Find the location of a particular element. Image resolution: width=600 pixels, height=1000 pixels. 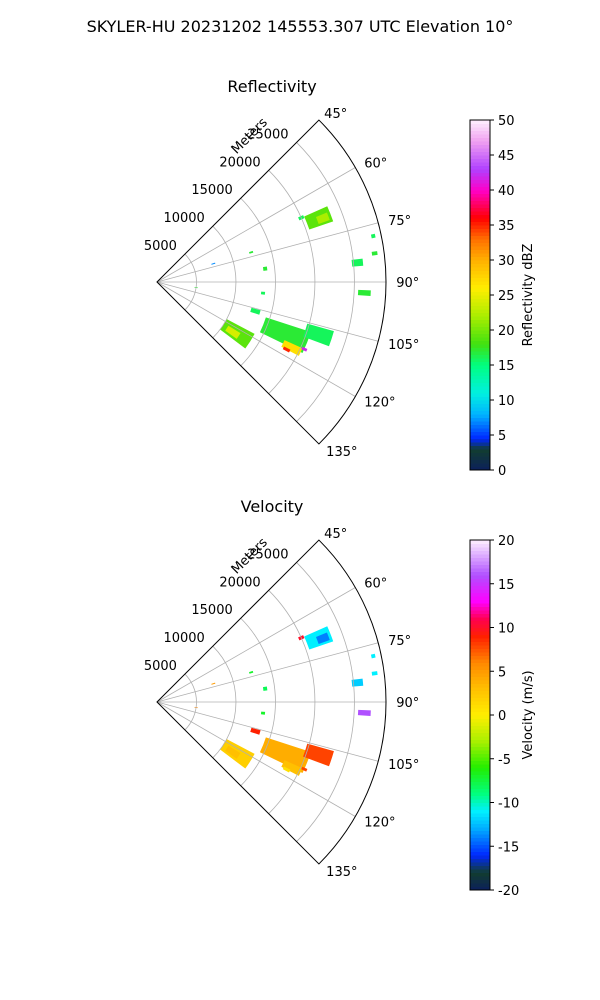

theta-tick-label: 60° is located at coordinates (375, 163).